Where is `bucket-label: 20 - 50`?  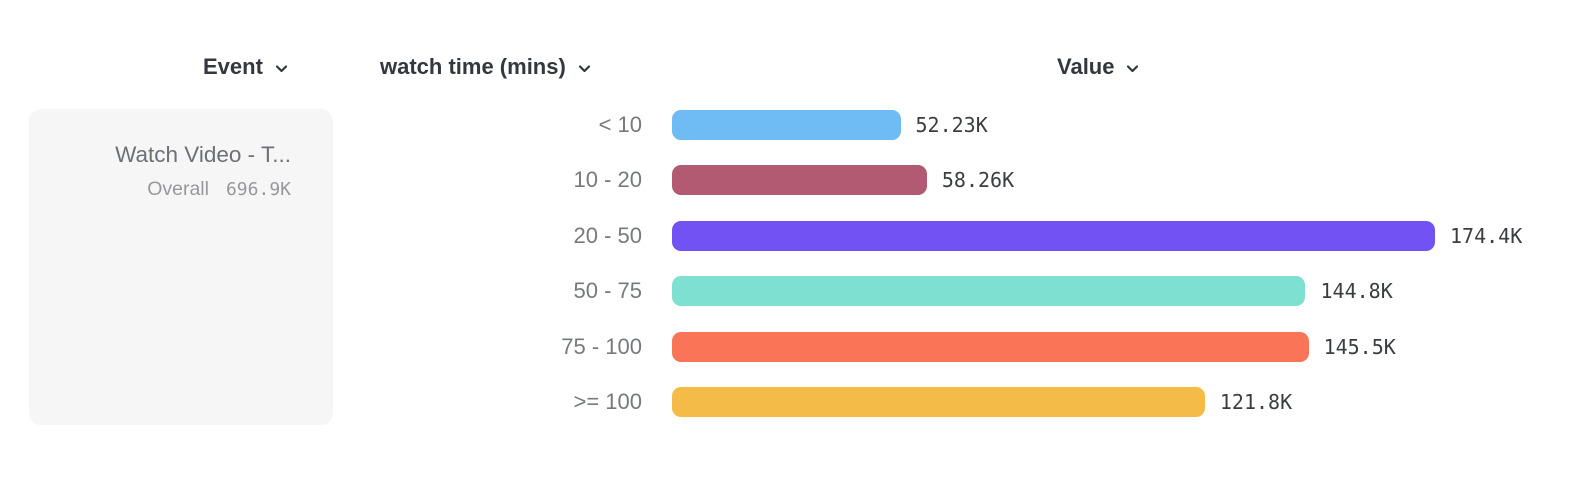 bucket-label: 20 - 50 is located at coordinates (608, 235).